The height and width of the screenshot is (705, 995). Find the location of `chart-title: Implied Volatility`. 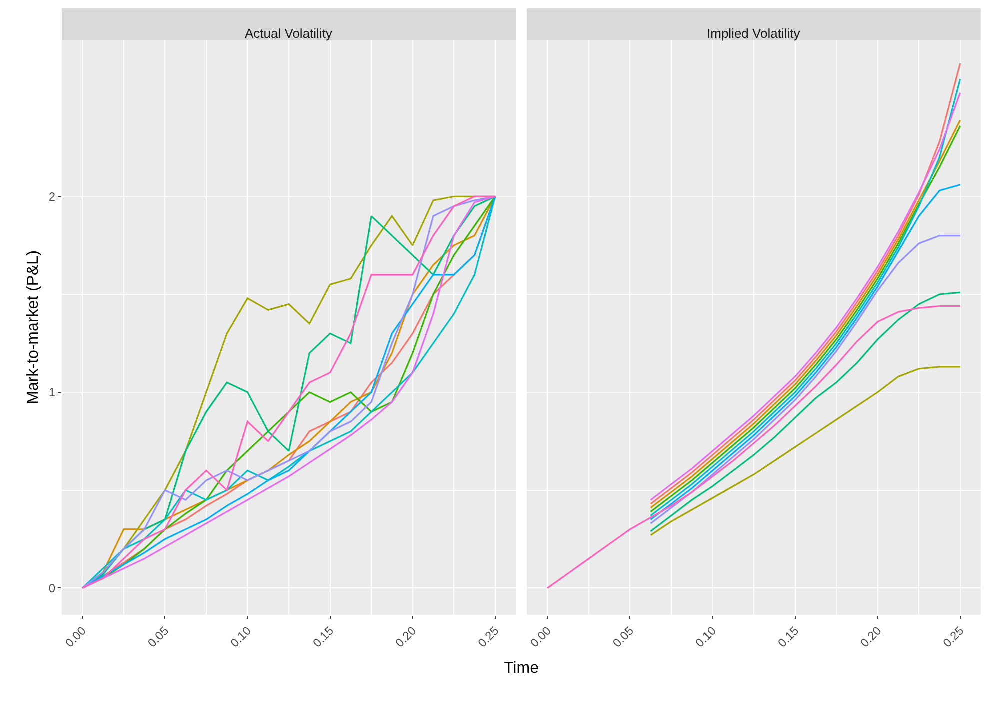

chart-title: Implied Volatility is located at coordinates (754, 33).